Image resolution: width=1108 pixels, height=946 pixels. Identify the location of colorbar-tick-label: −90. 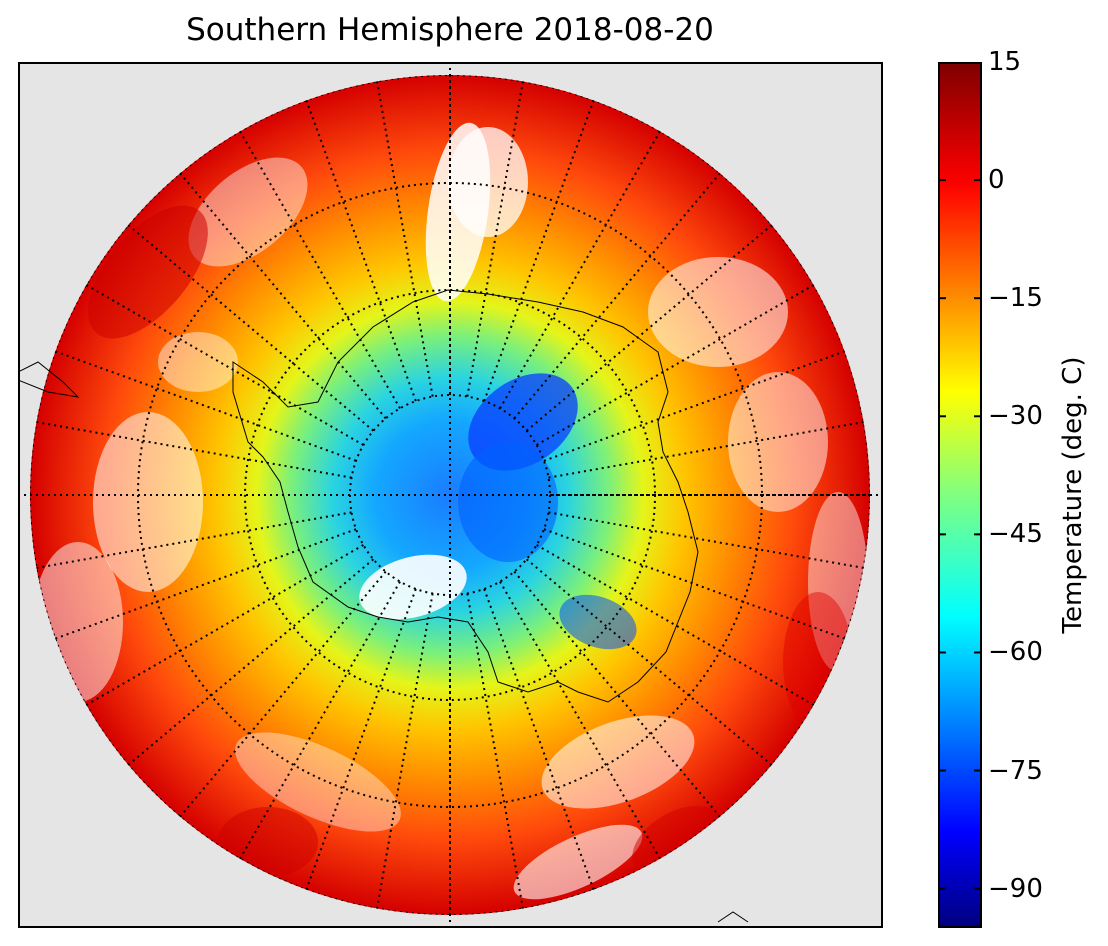
(1015, 888).